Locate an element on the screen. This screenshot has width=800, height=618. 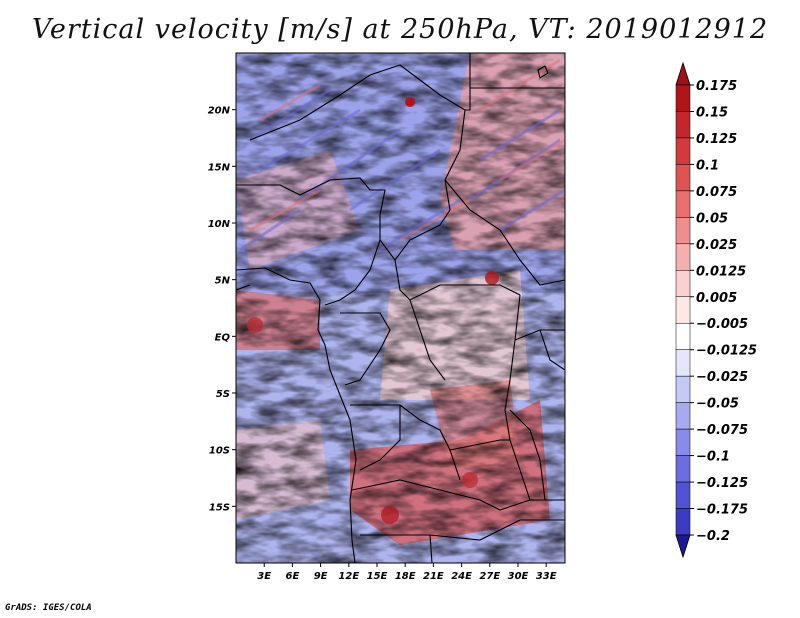
lon-tick-label: 33E is located at coordinates (546, 576).